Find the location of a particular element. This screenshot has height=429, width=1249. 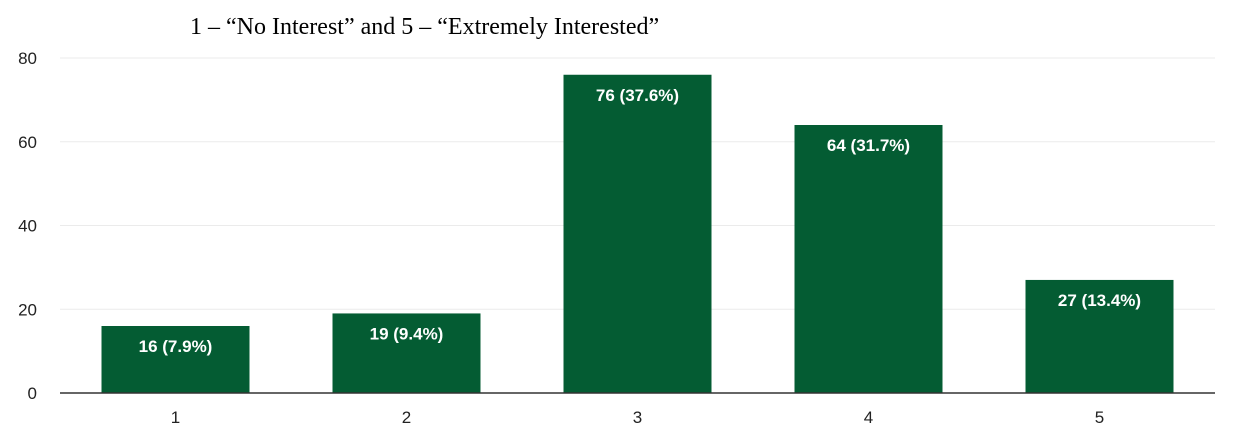

data-label-1: 16 (7.9%) is located at coordinates (176, 346).